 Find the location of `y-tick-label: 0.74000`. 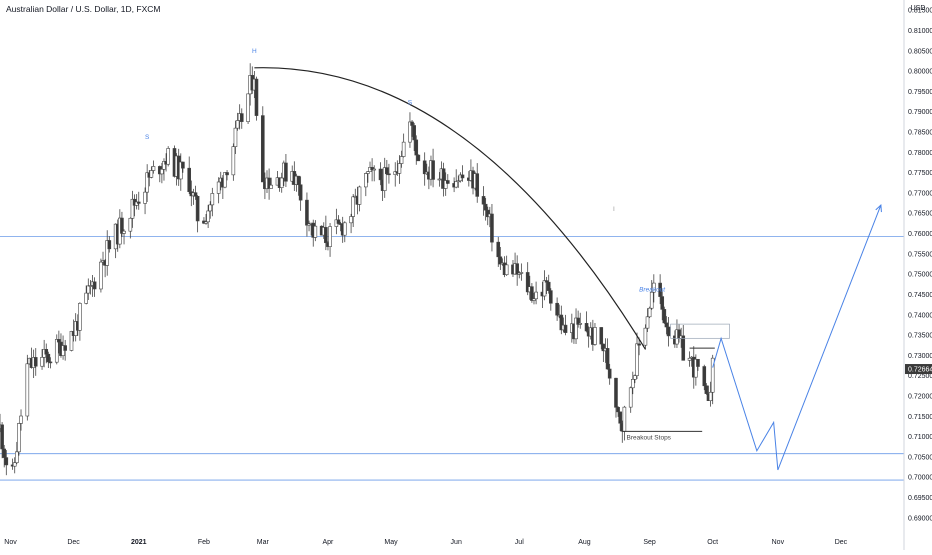

y-tick-label: 0.74000 is located at coordinates (920, 315).